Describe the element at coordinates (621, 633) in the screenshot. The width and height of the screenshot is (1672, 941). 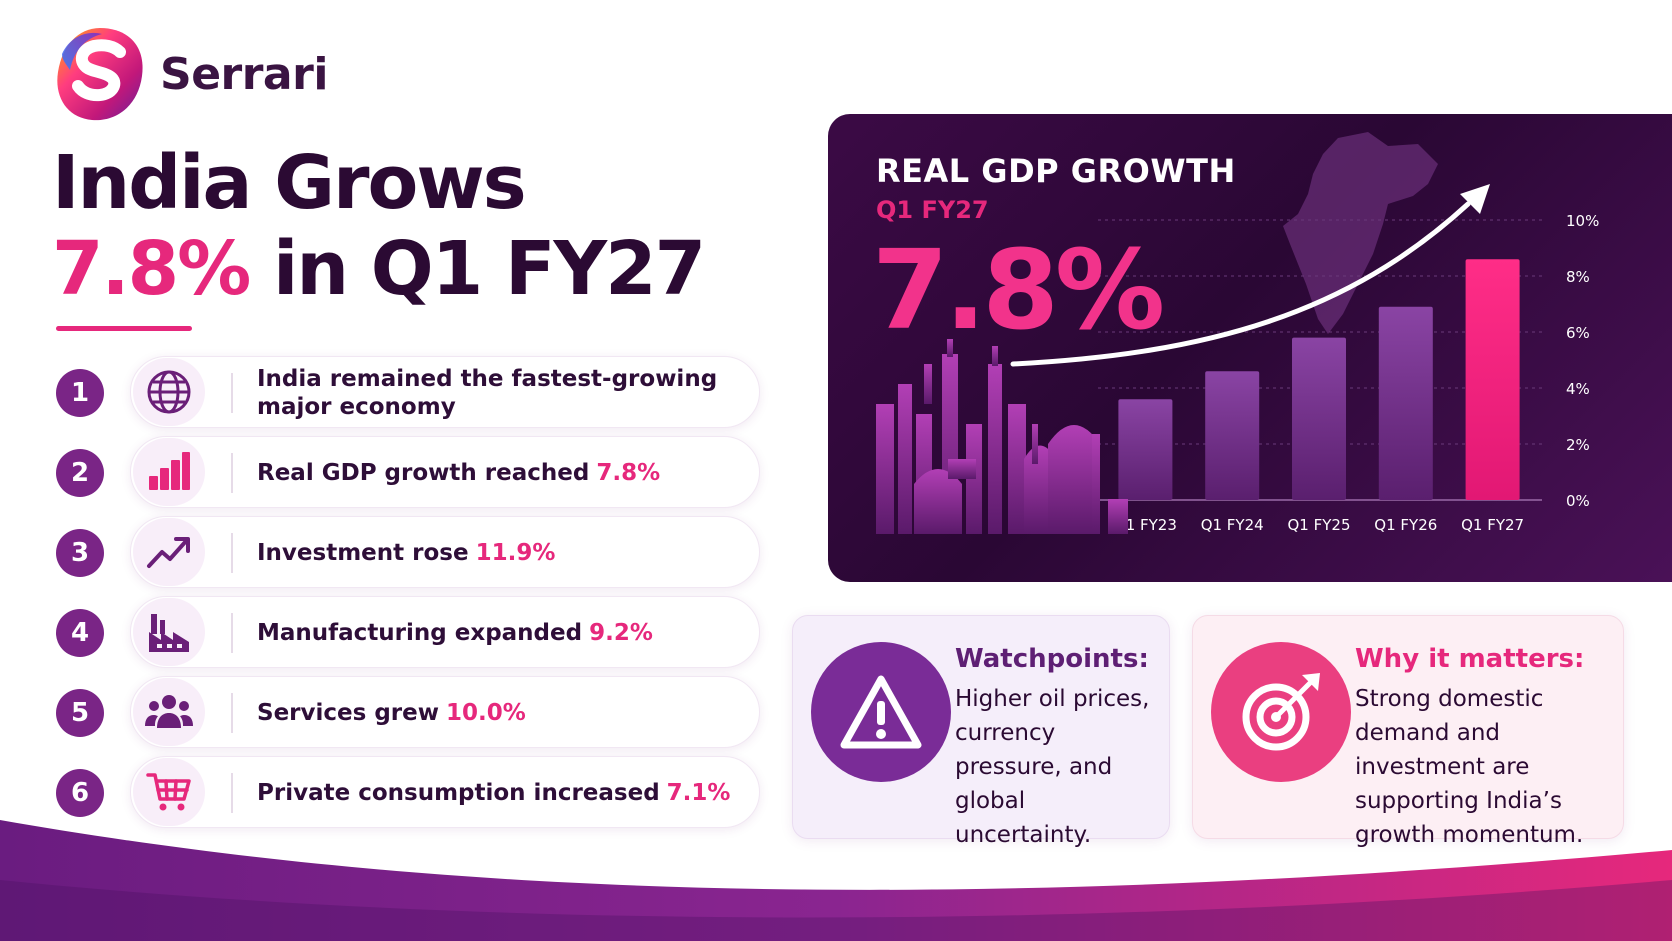
I see `item-highlight-4: 9.2%` at that location.